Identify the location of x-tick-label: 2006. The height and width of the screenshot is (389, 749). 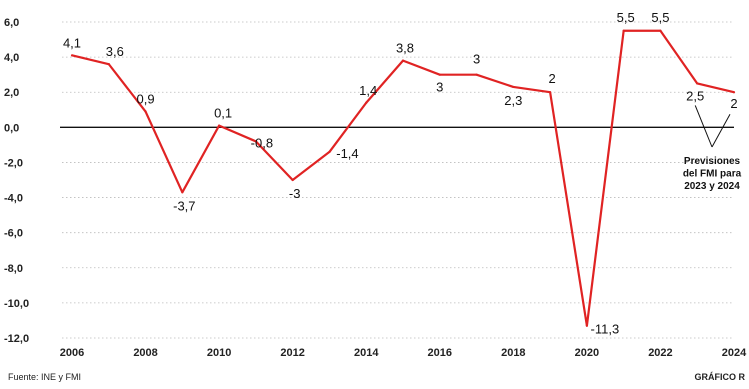
(72, 353).